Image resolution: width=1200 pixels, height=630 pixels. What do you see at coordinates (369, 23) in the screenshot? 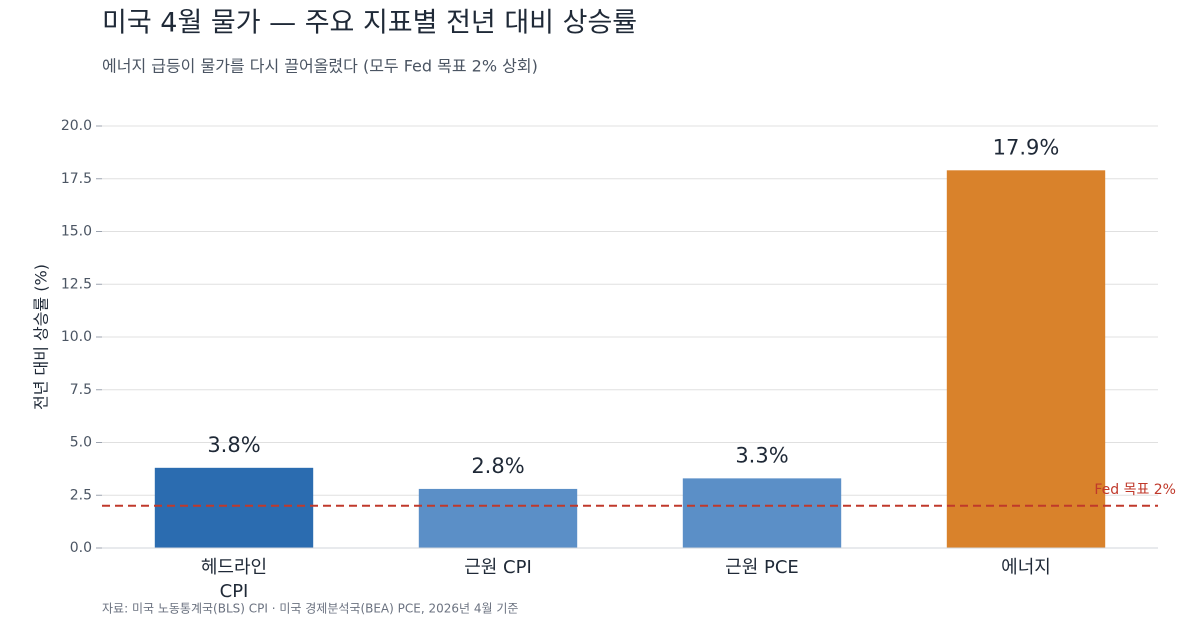
I see `chart-title: 미국 4월 물가 — 주요 지표별 전년 대비 상승률` at bounding box center [369, 23].